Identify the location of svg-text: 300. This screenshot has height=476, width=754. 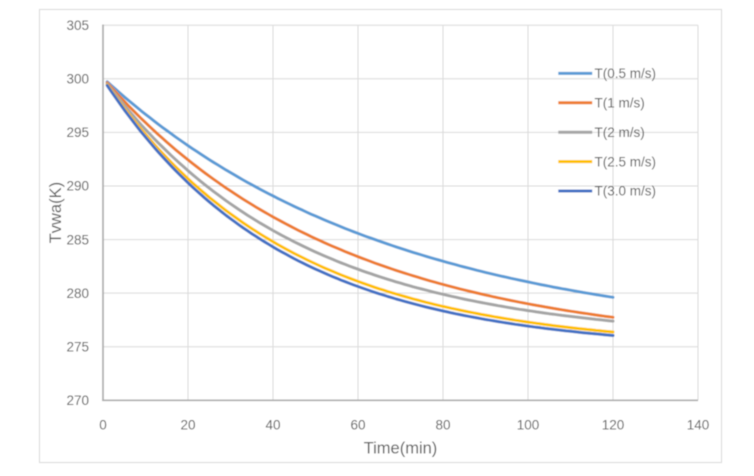
(77, 79).